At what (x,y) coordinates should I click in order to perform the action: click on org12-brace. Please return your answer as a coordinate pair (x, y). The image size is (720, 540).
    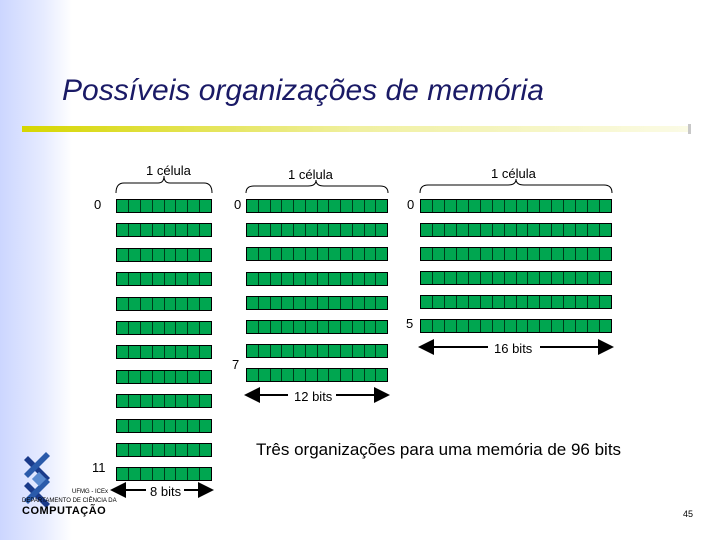
    Looking at the image, I should click on (317, 186).